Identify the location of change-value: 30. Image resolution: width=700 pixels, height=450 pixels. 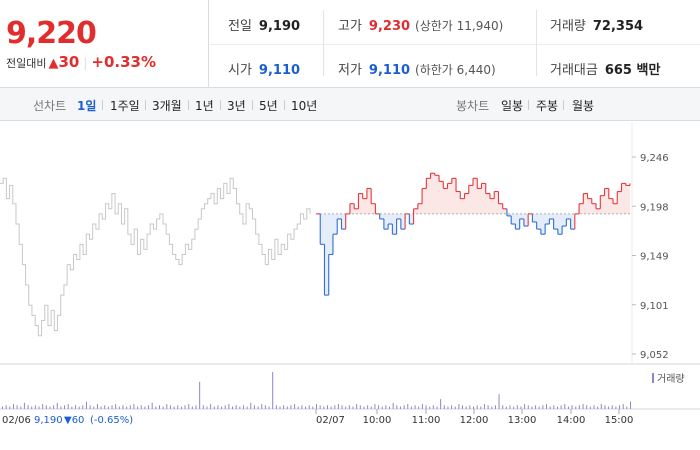
(69, 62).